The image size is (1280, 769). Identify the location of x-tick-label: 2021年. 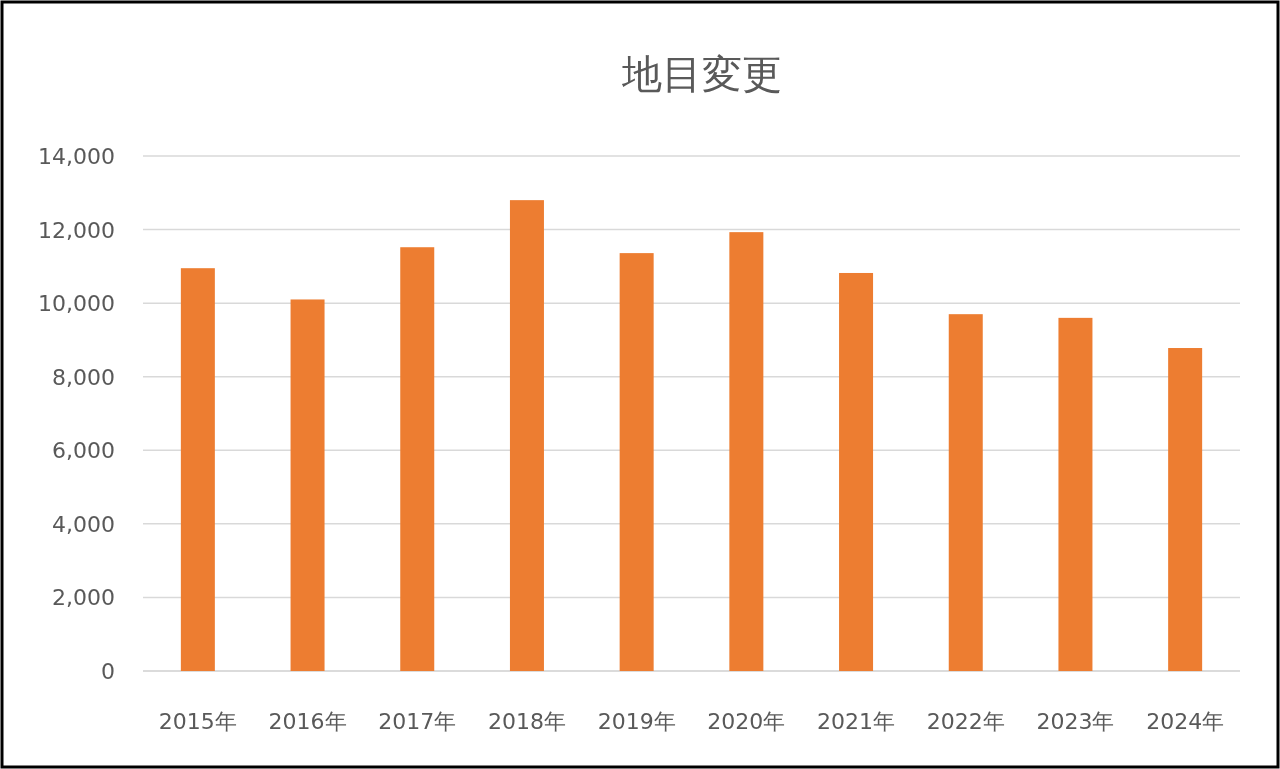
(856, 721).